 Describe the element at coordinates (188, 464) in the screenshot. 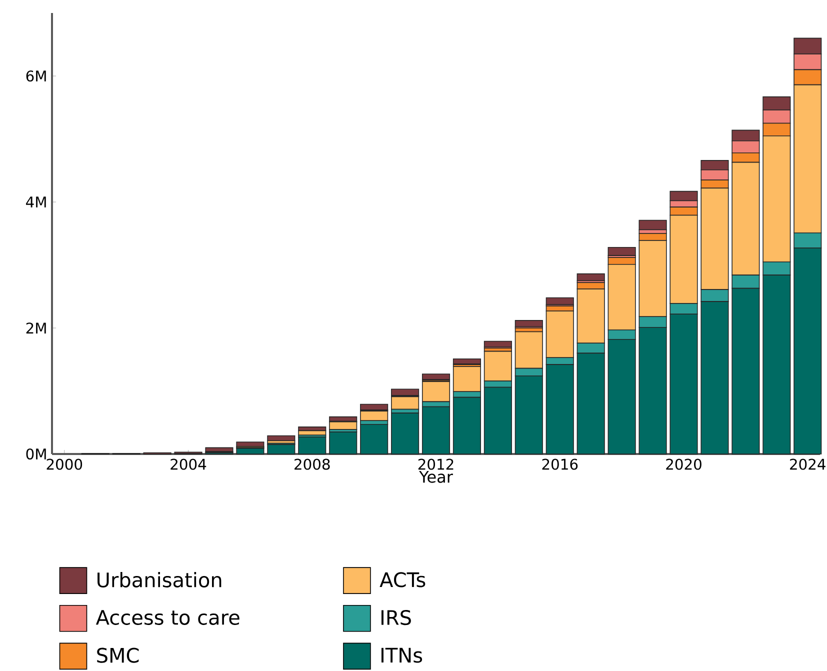

I see `x-tick-label: 2004` at that location.